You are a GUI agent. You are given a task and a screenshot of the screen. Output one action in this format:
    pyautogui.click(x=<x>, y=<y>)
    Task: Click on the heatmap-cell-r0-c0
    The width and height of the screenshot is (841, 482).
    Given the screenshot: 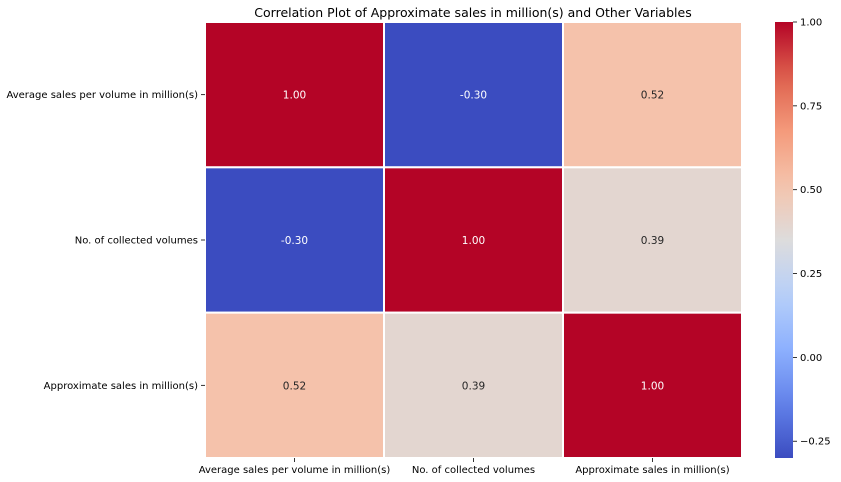 What is the action you would take?
    pyautogui.click(x=294, y=95)
    